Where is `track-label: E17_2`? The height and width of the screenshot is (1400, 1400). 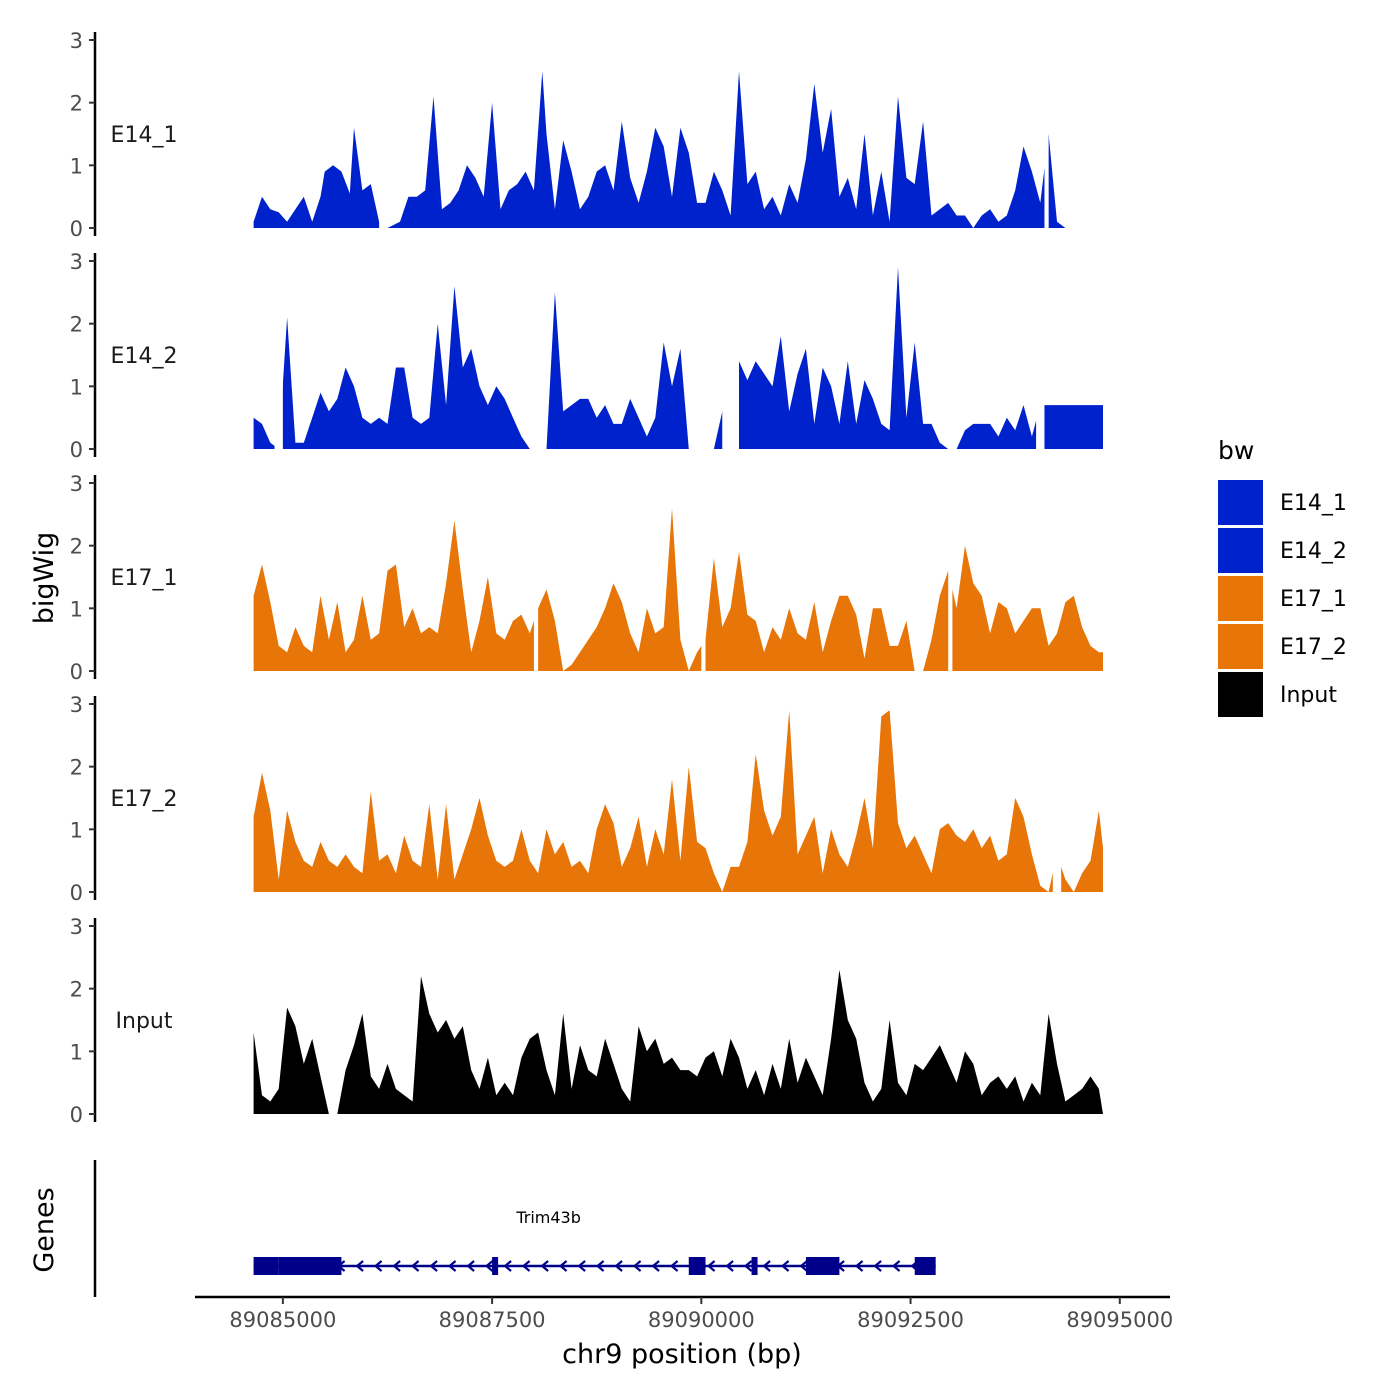 track-label: E17_2 is located at coordinates (144, 799).